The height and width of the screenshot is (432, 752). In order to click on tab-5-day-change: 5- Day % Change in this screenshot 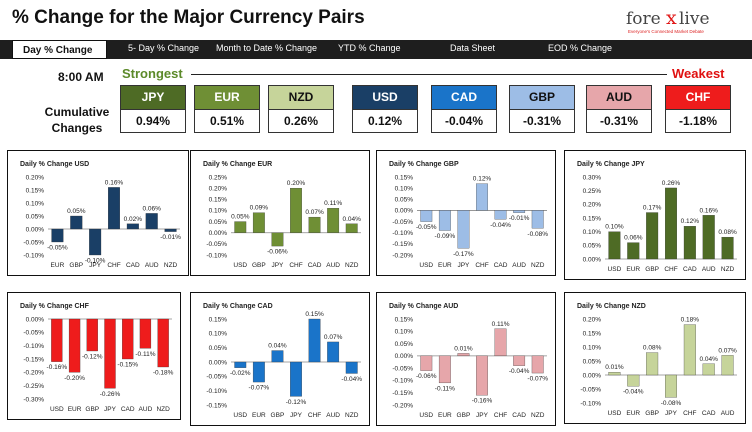, I will do `click(164, 48)`.